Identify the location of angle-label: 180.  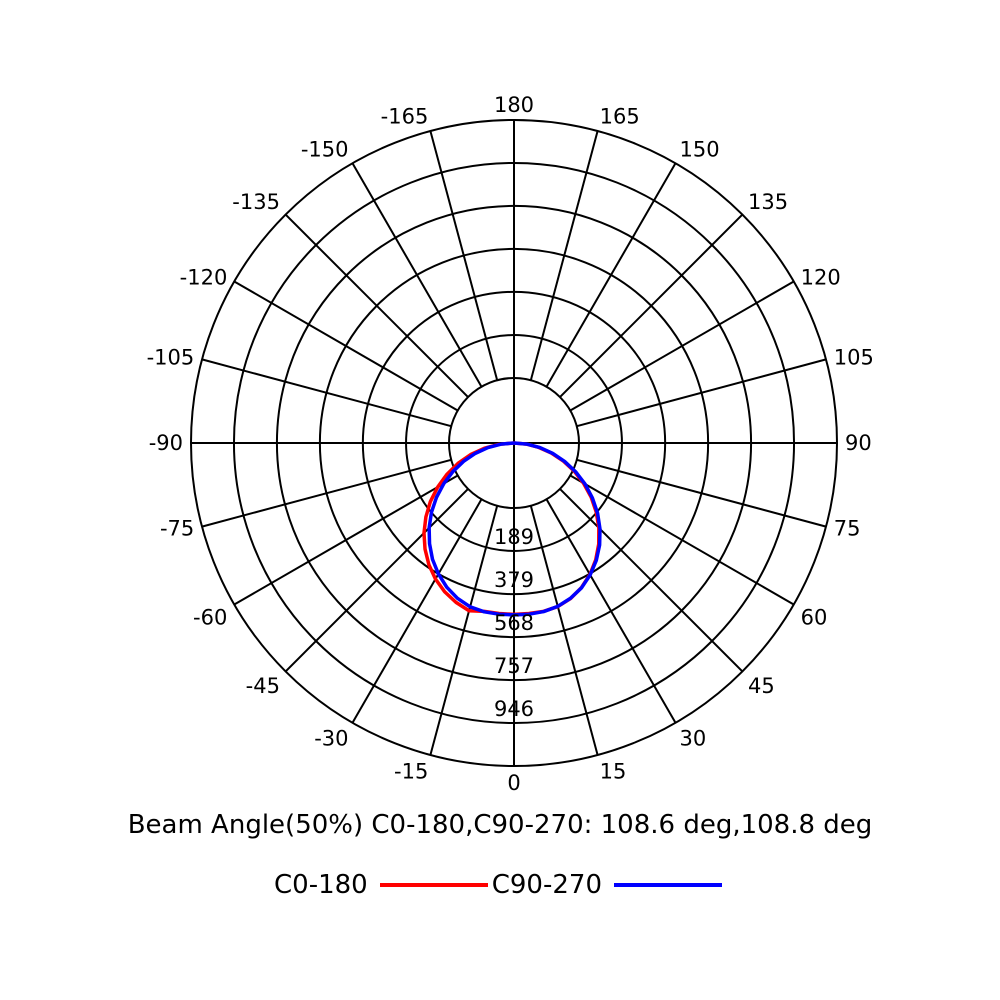
(514, 105).